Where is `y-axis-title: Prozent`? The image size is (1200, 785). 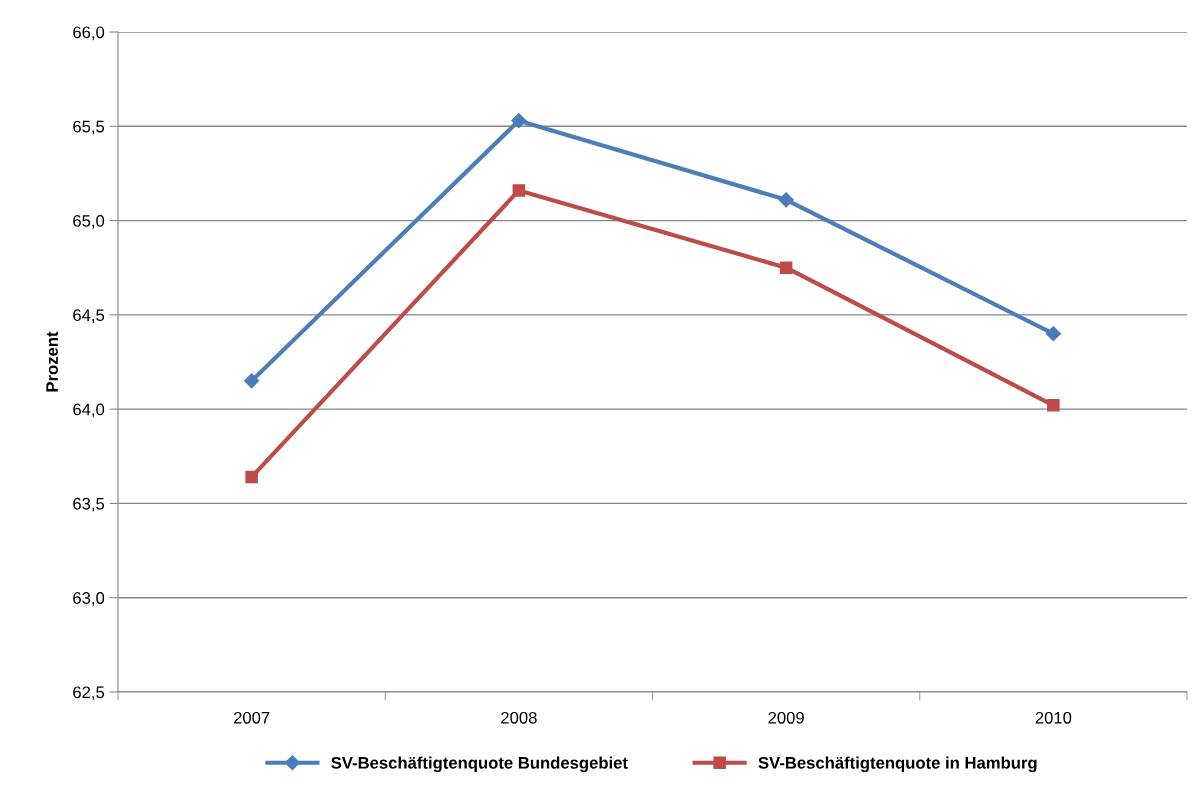 y-axis-title: Prozent is located at coordinates (52, 361).